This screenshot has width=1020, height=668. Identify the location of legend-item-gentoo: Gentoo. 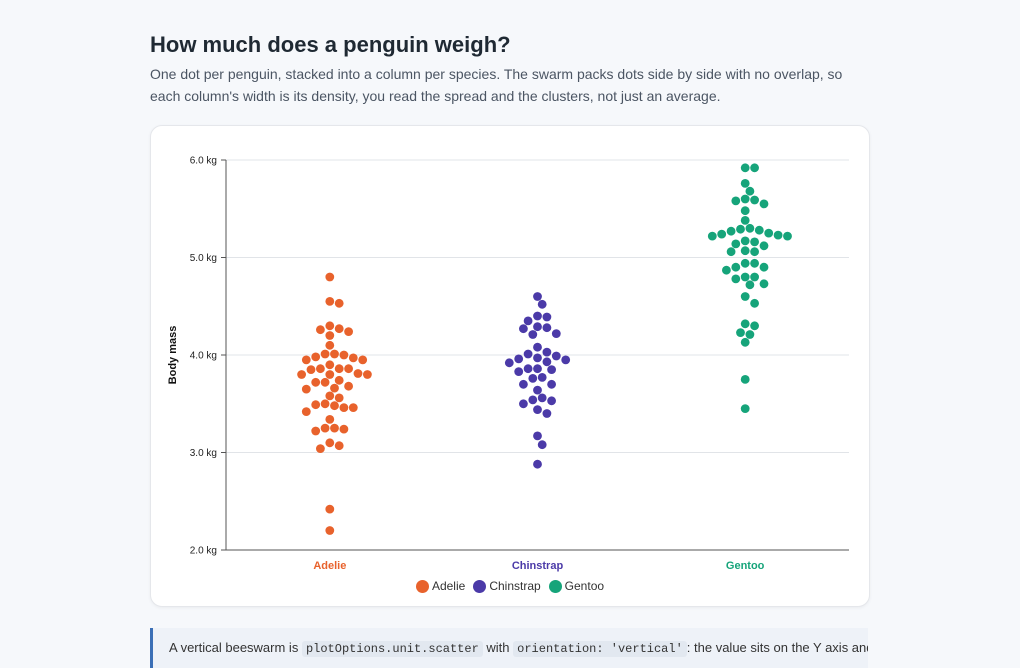
(576, 586).